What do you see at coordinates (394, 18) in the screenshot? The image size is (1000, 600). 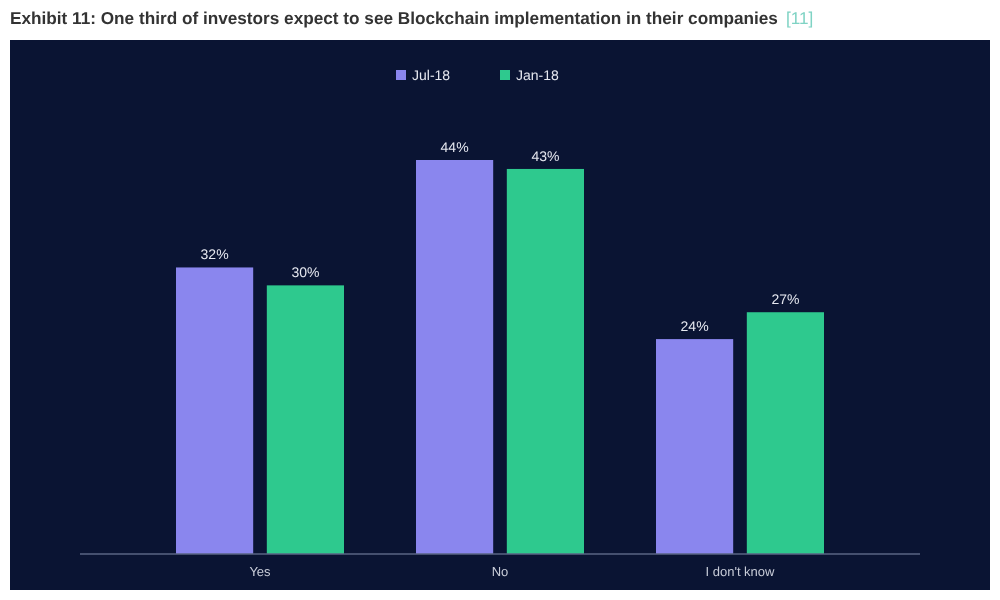 I see `chart-title: Exhibit 11: One third of investors expect to see Blockchain implementation in their companies` at bounding box center [394, 18].